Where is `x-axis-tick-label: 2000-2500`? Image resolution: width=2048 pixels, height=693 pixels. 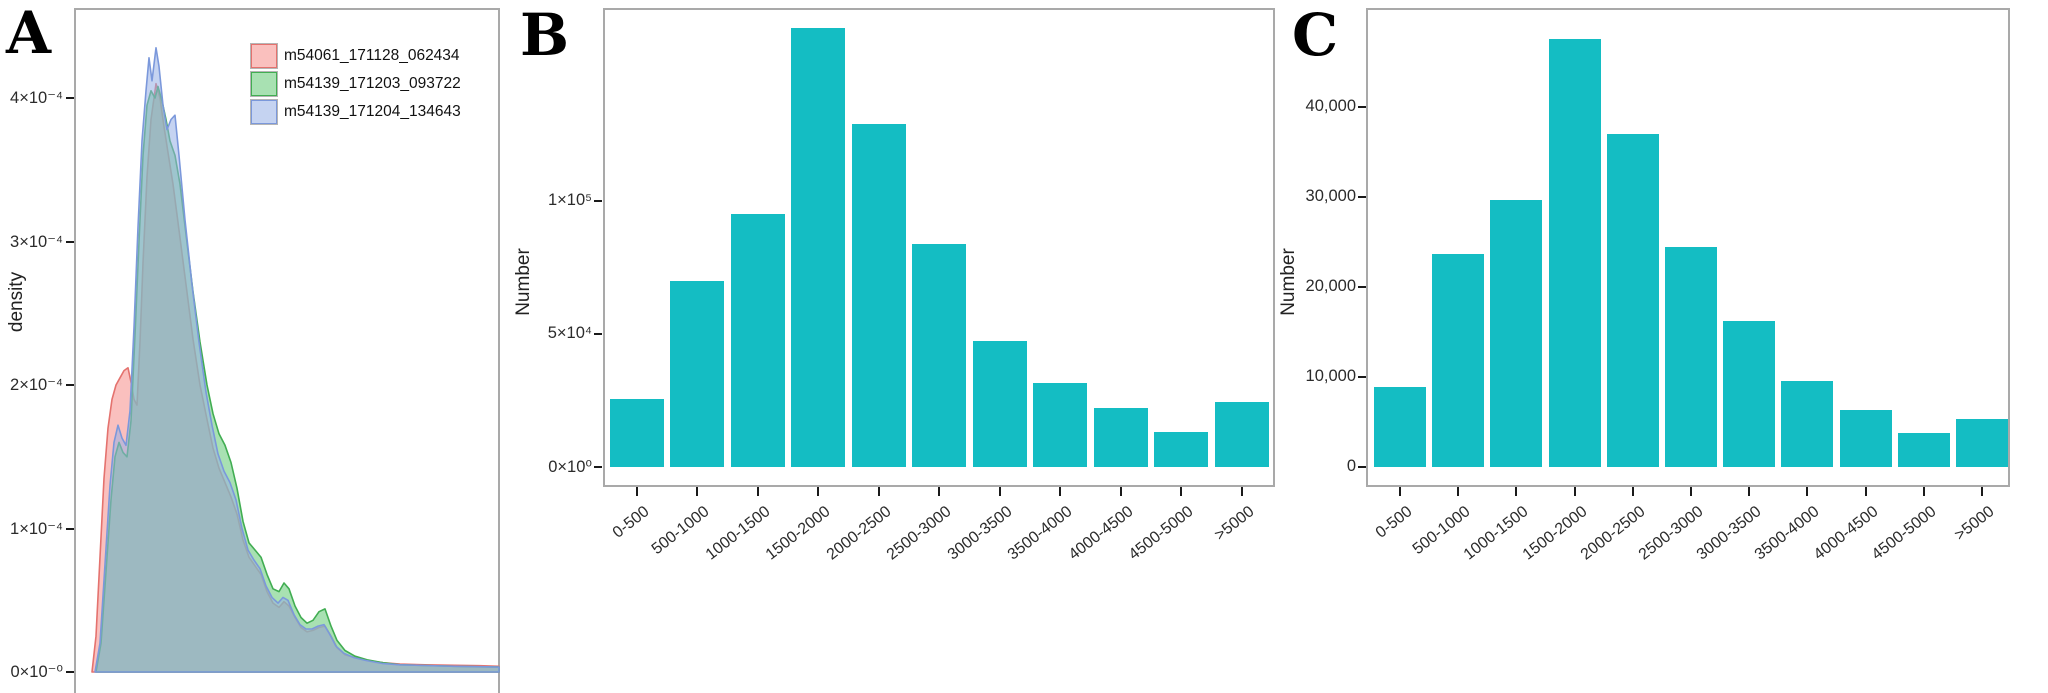
x-axis-tick-label: 2000-2500 is located at coordinates (859, 533).